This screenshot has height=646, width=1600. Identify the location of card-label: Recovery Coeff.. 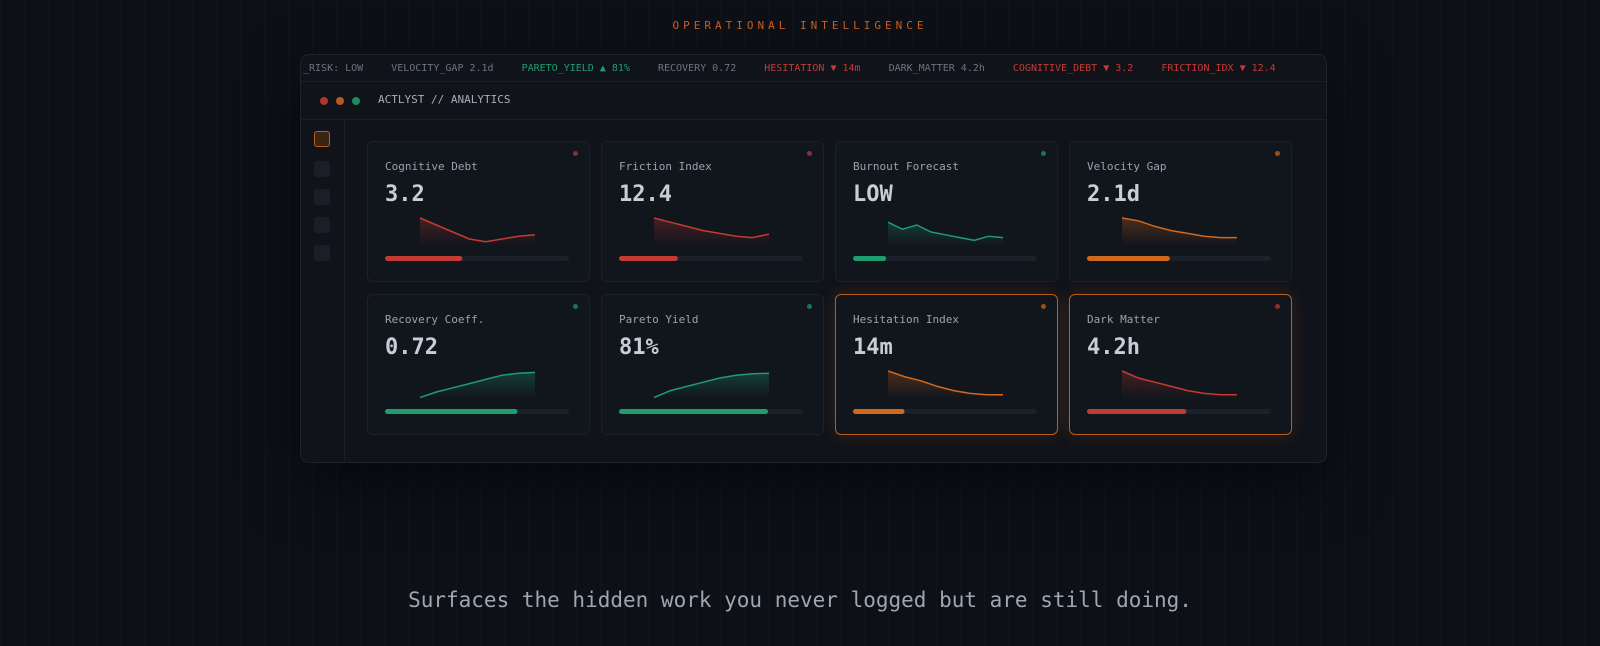
(435, 319).